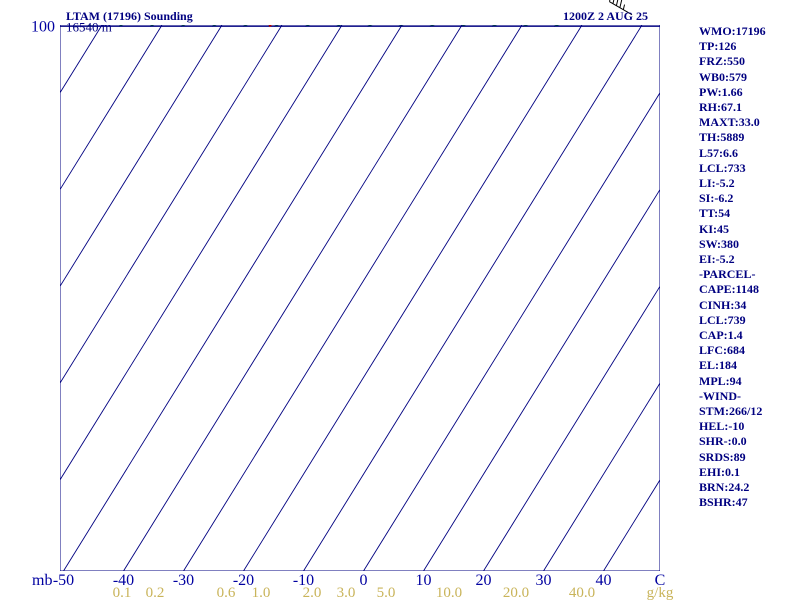 This screenshot has height=600, width=800. Describe the element at coordinates (243, 580) in the screenshot. I see `temperature-tick-label: -20` at that location.